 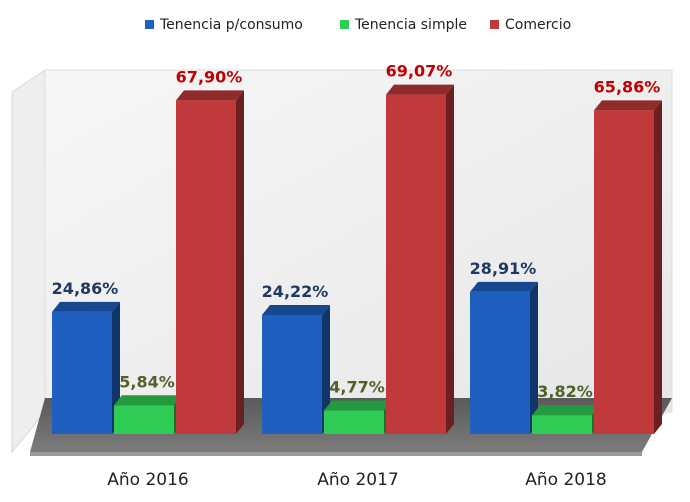 I want to click on category-label: Año 2017, so click(x=357, y=480).